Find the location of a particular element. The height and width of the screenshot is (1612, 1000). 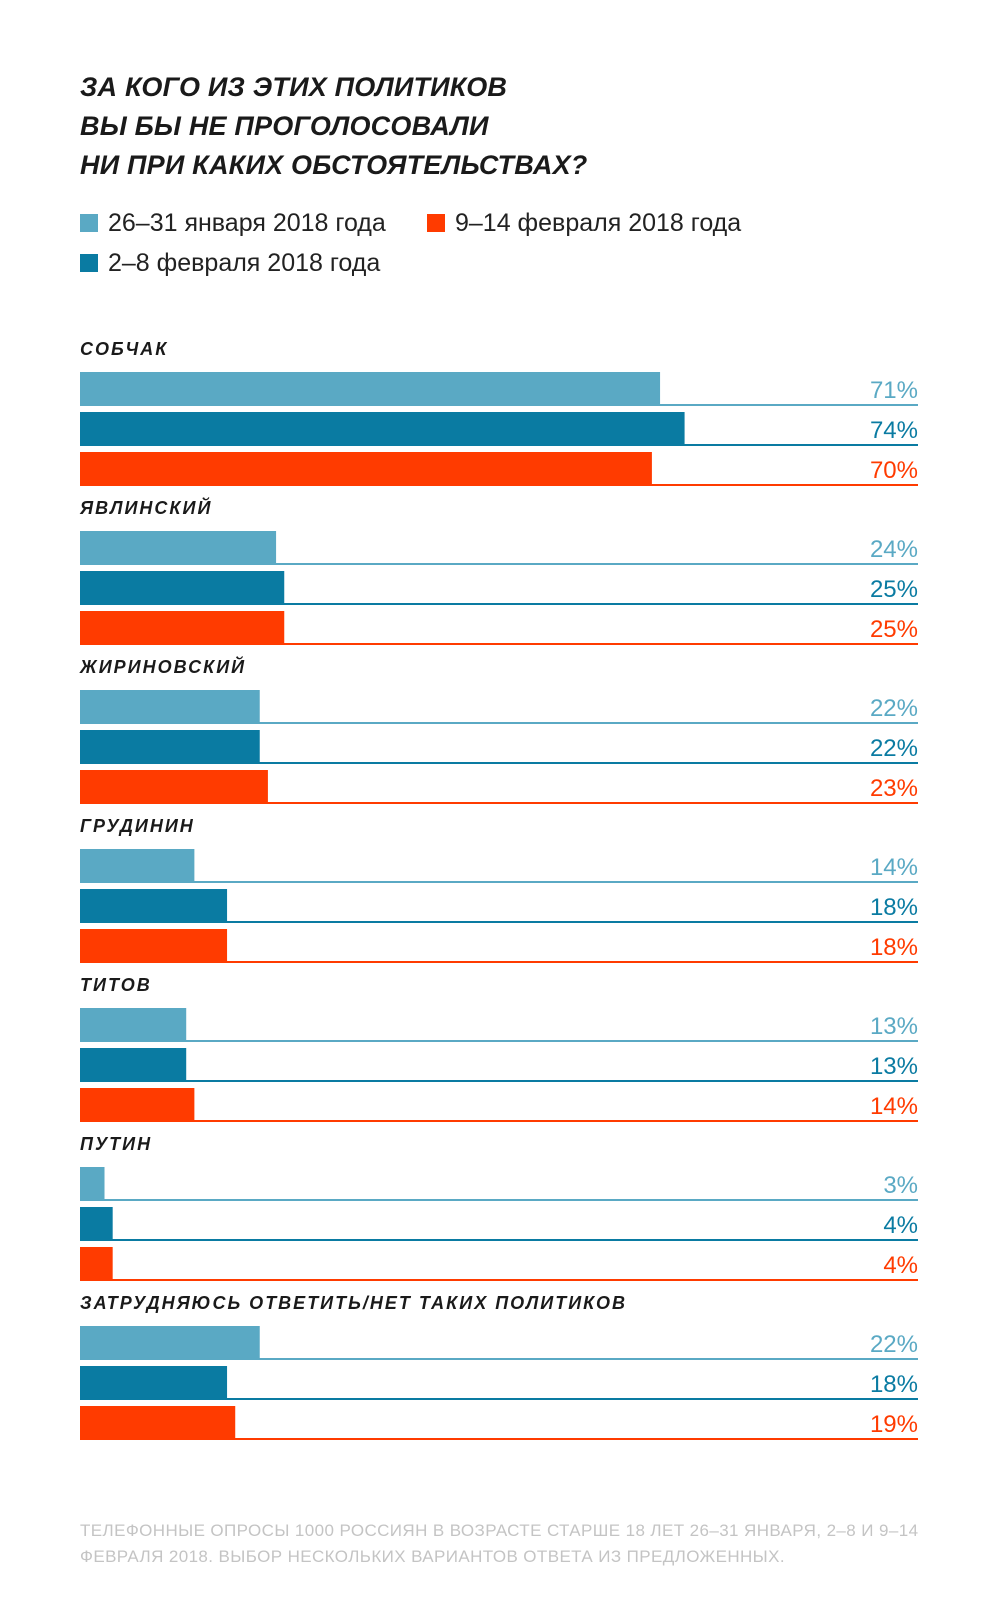

legend-label-series-1: 26–31 января 2018 года is located at coordinates (247, 222).